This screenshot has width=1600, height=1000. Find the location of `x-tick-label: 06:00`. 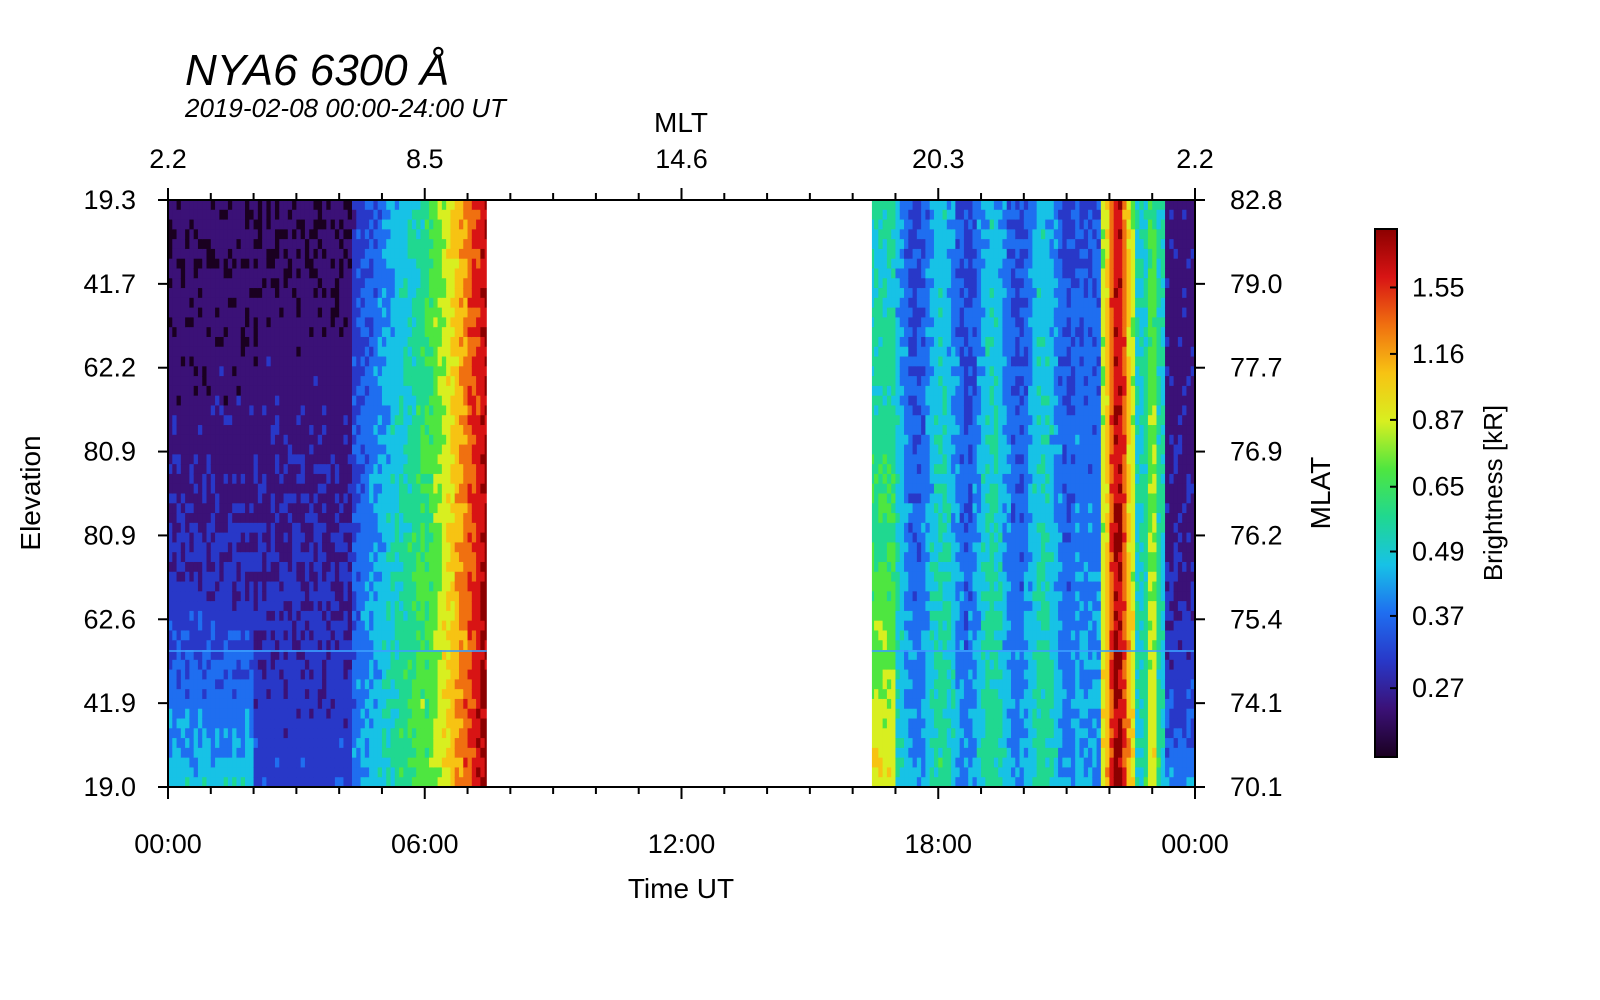

x-tick-label: 06:00 is located at coordinates (425, 844).